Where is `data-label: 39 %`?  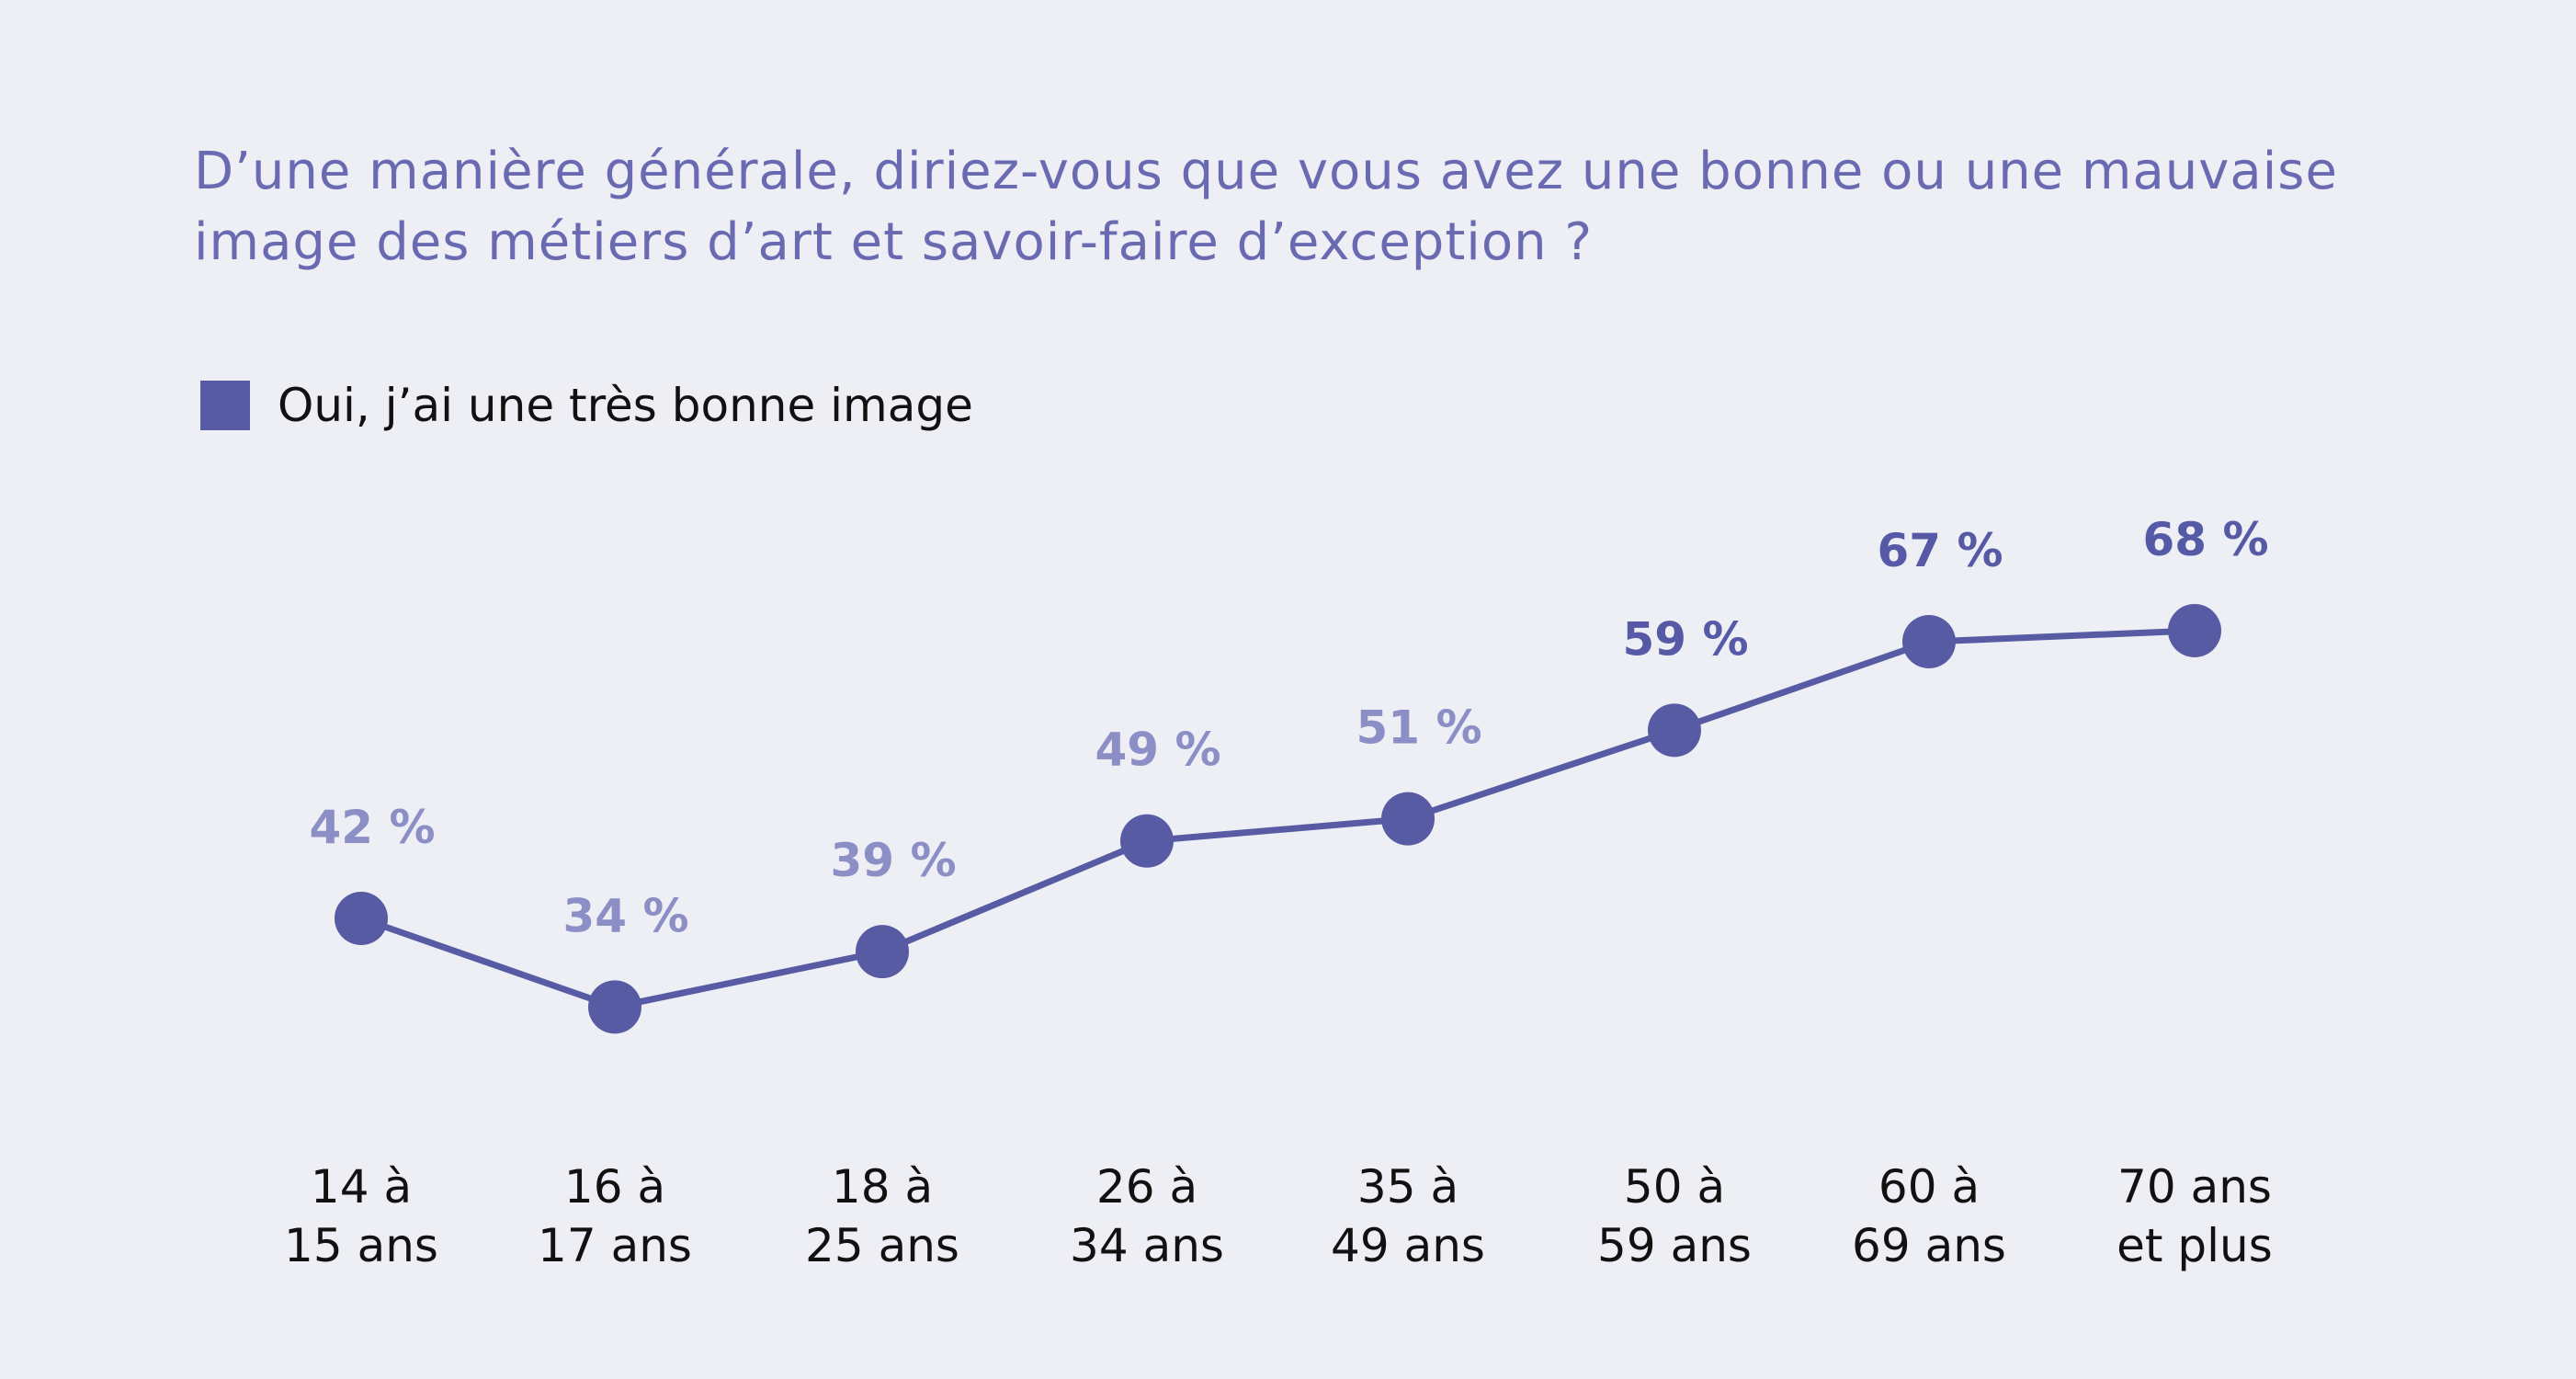
data-label: 39 % is located at coordinates (893, 861).